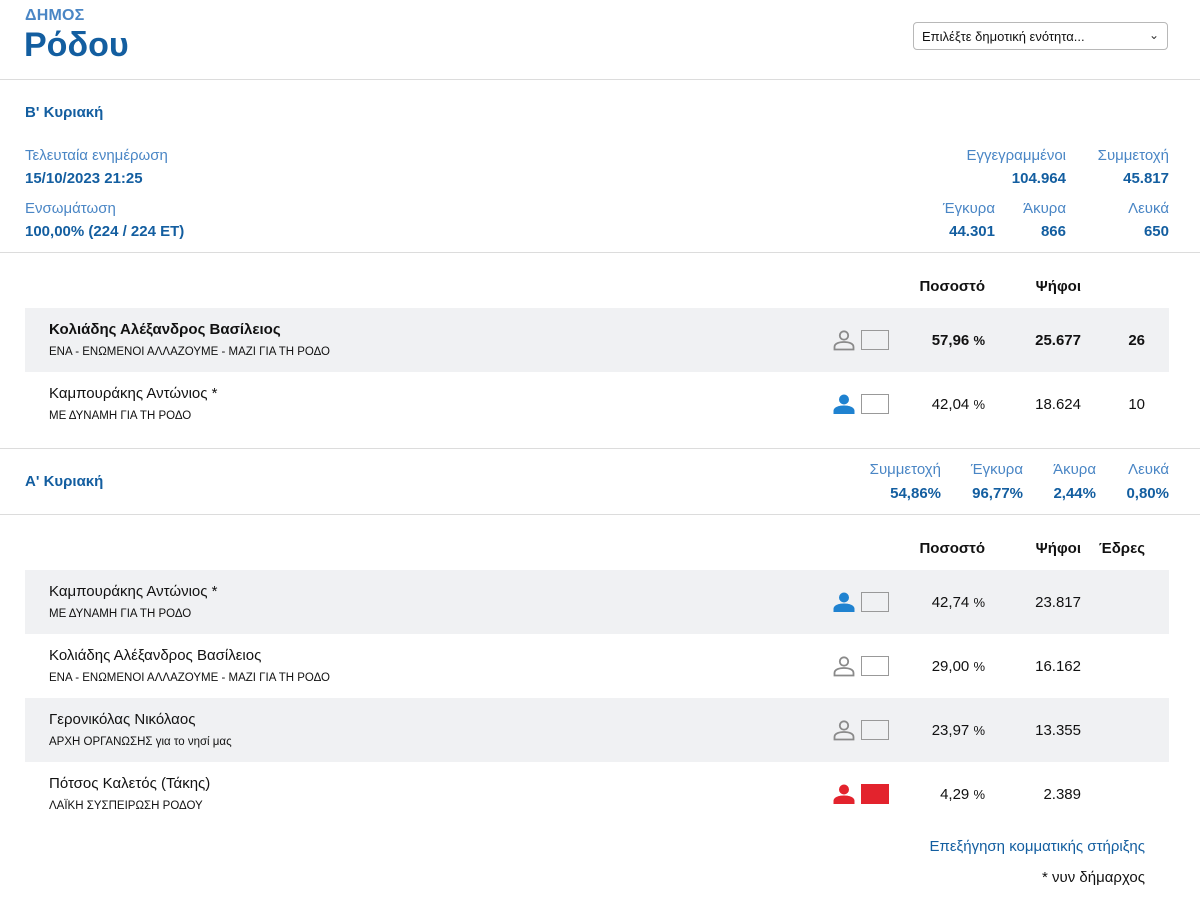 The width and height of the screenshot is (1200, 908). What do you see at coordinates (1147, 493) in the screenshot?
I see `blank-value: 0,80%` at bounding box center [1147, 493].